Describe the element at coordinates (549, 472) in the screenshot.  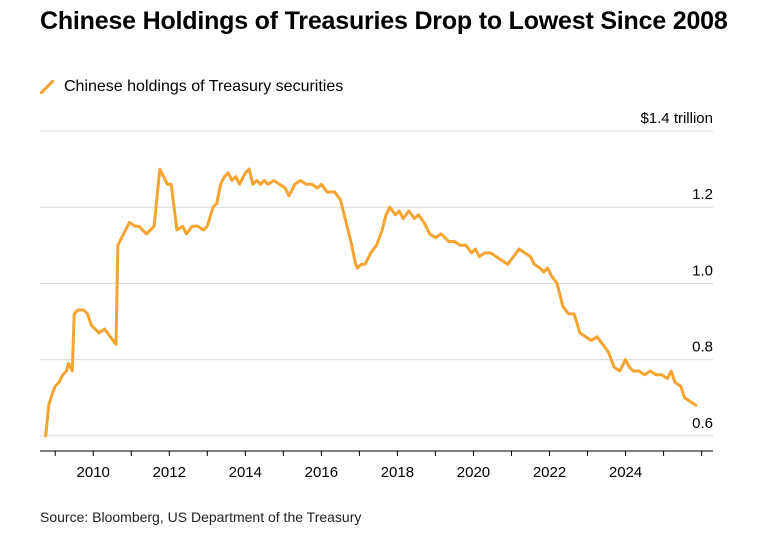
I see `x-tick-label: 2022` at that location.